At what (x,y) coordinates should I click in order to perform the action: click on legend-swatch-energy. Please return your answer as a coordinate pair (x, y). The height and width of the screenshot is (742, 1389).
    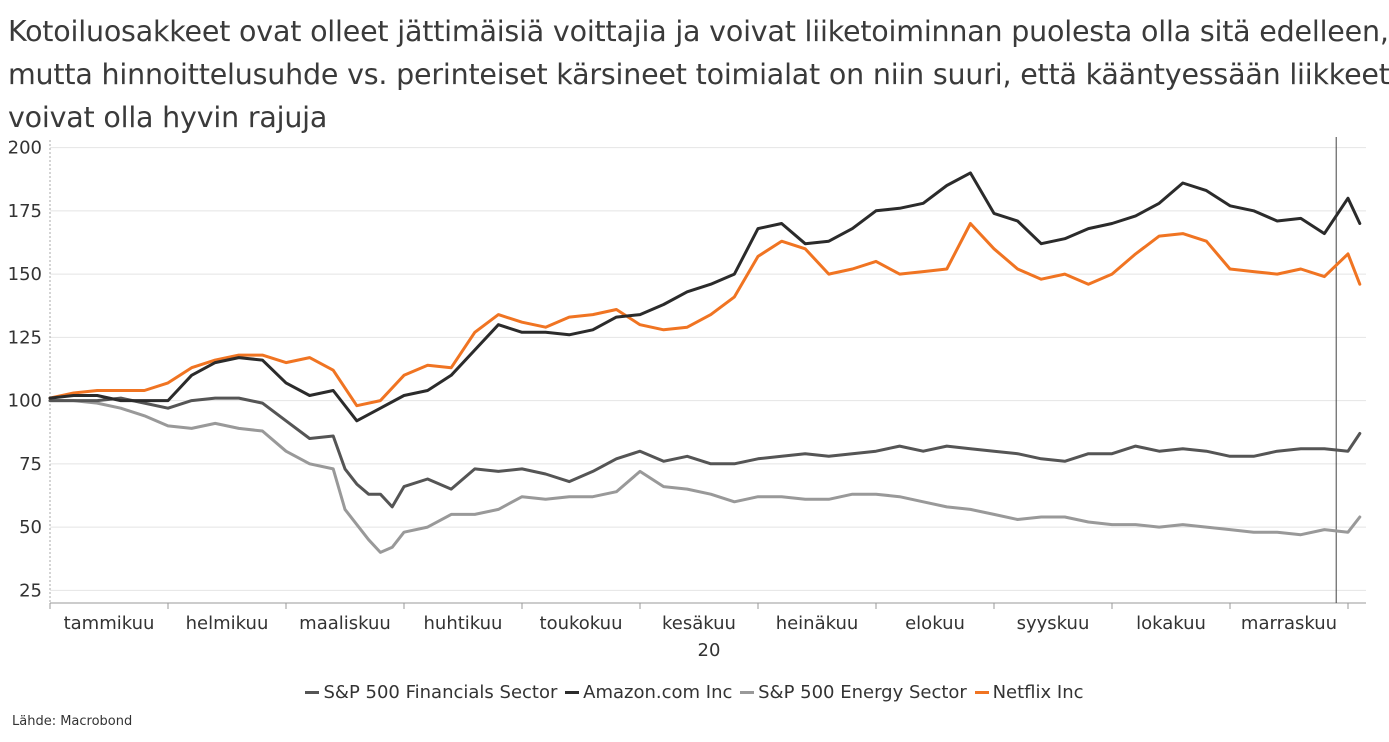
    Looking at the image, I should click on (747, 692).